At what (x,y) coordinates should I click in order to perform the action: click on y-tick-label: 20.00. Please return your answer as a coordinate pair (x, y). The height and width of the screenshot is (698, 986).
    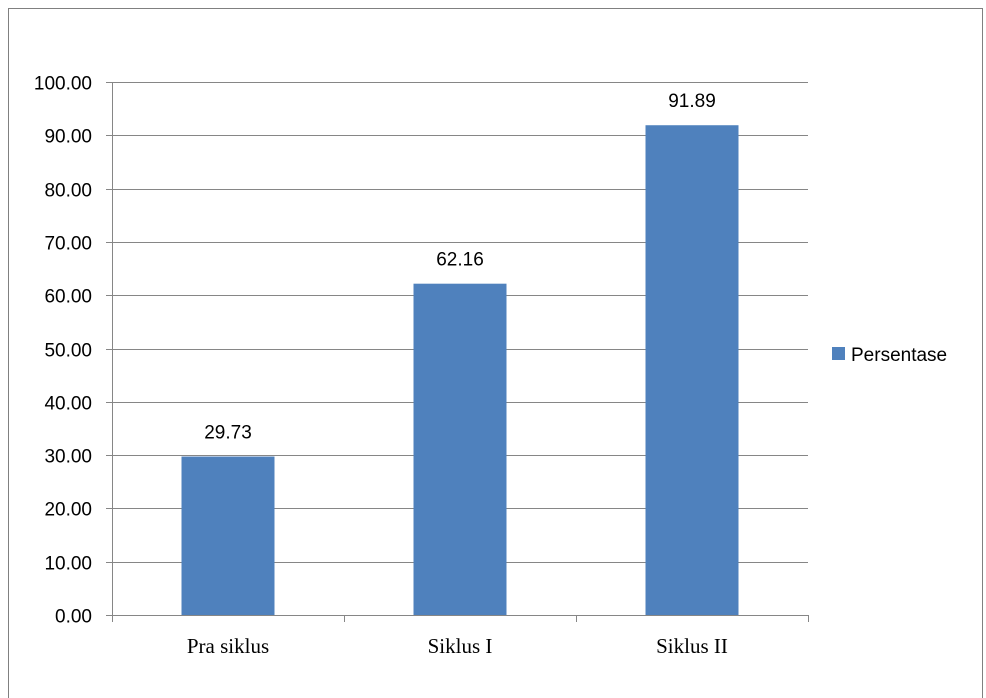
    Looking at the image, I should click on (68, 510).